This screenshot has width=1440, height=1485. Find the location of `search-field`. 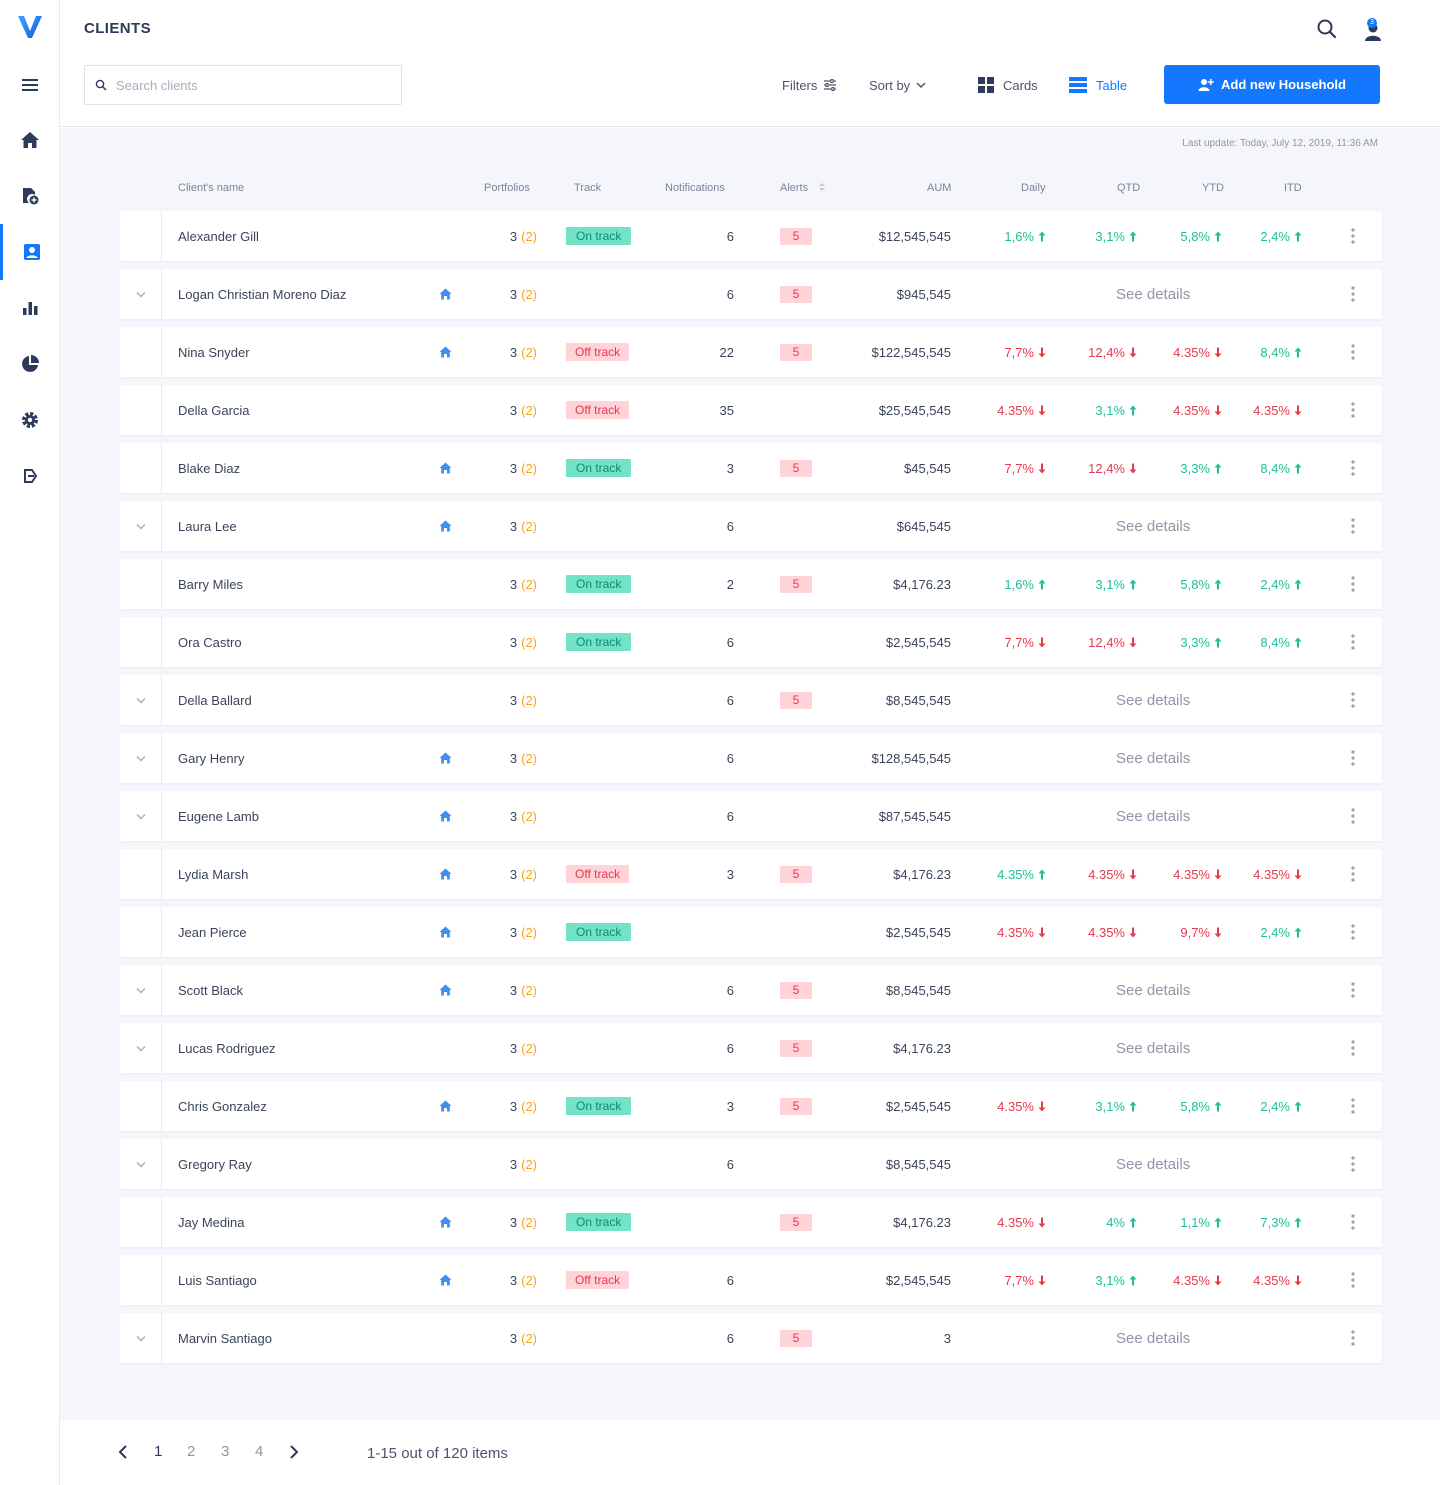

search-field is located at coordinates (243, 85).